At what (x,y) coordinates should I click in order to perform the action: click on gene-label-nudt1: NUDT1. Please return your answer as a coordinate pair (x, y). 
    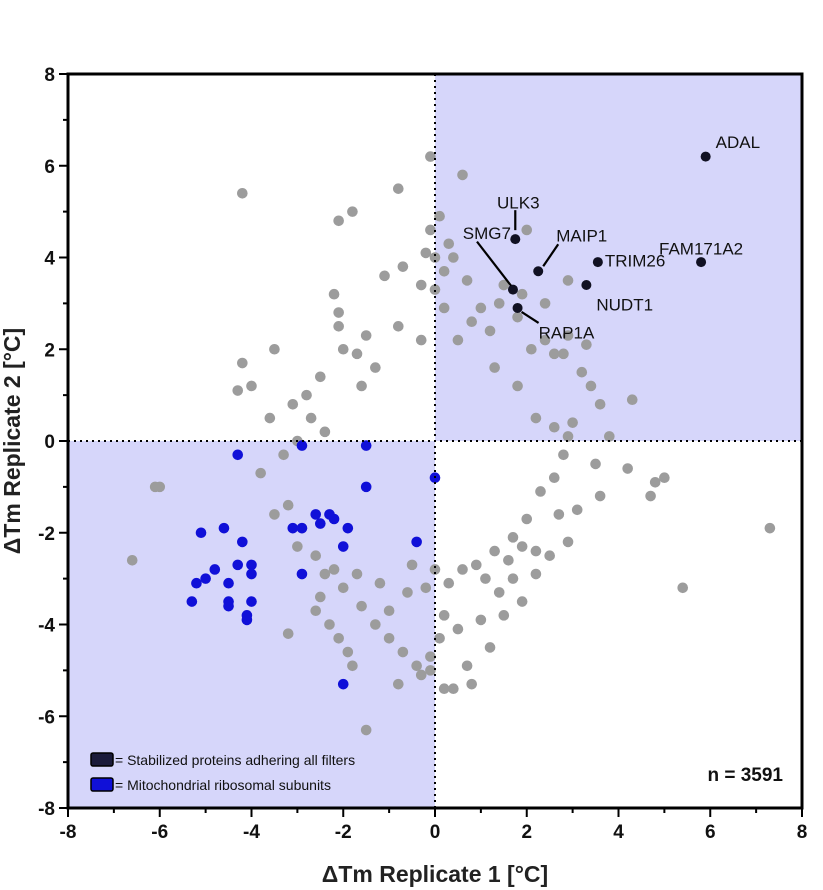
    Looking at the image, I should click on (624, 305).